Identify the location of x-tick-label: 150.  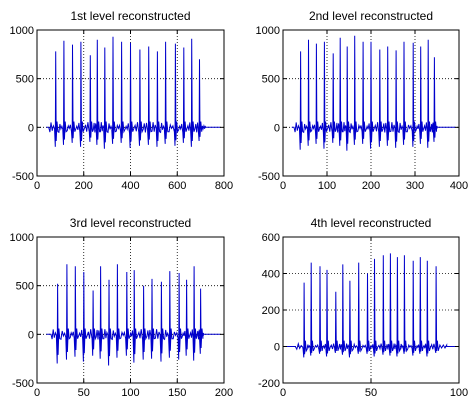
(177, 393).